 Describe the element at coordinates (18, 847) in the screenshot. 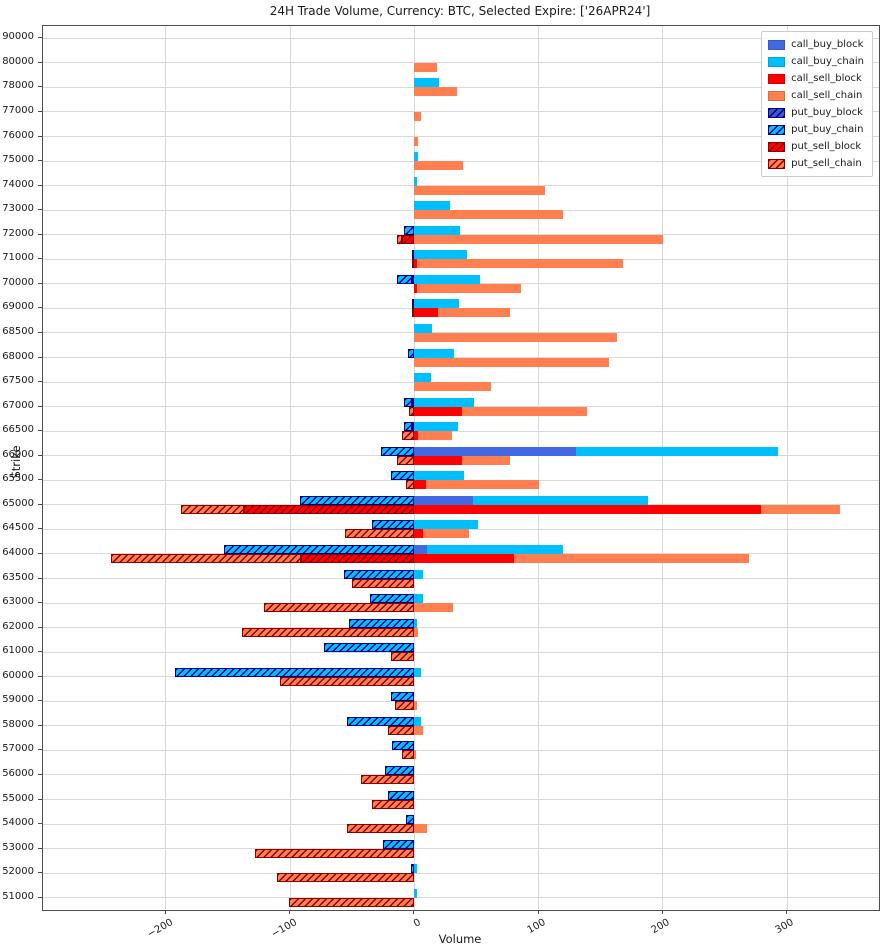

I see `y-tick-label: 53000` at that location.